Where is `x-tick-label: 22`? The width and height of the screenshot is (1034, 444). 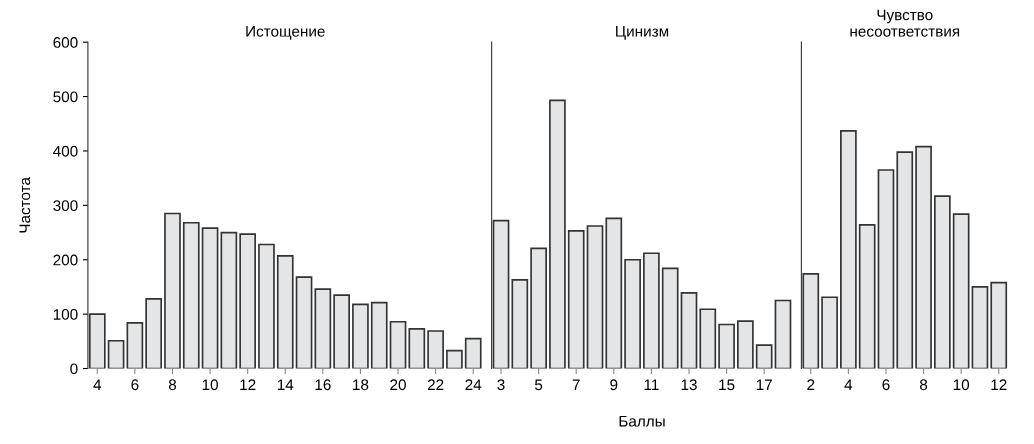
x-tick-label: 22 is located at coordinates (435, 385).